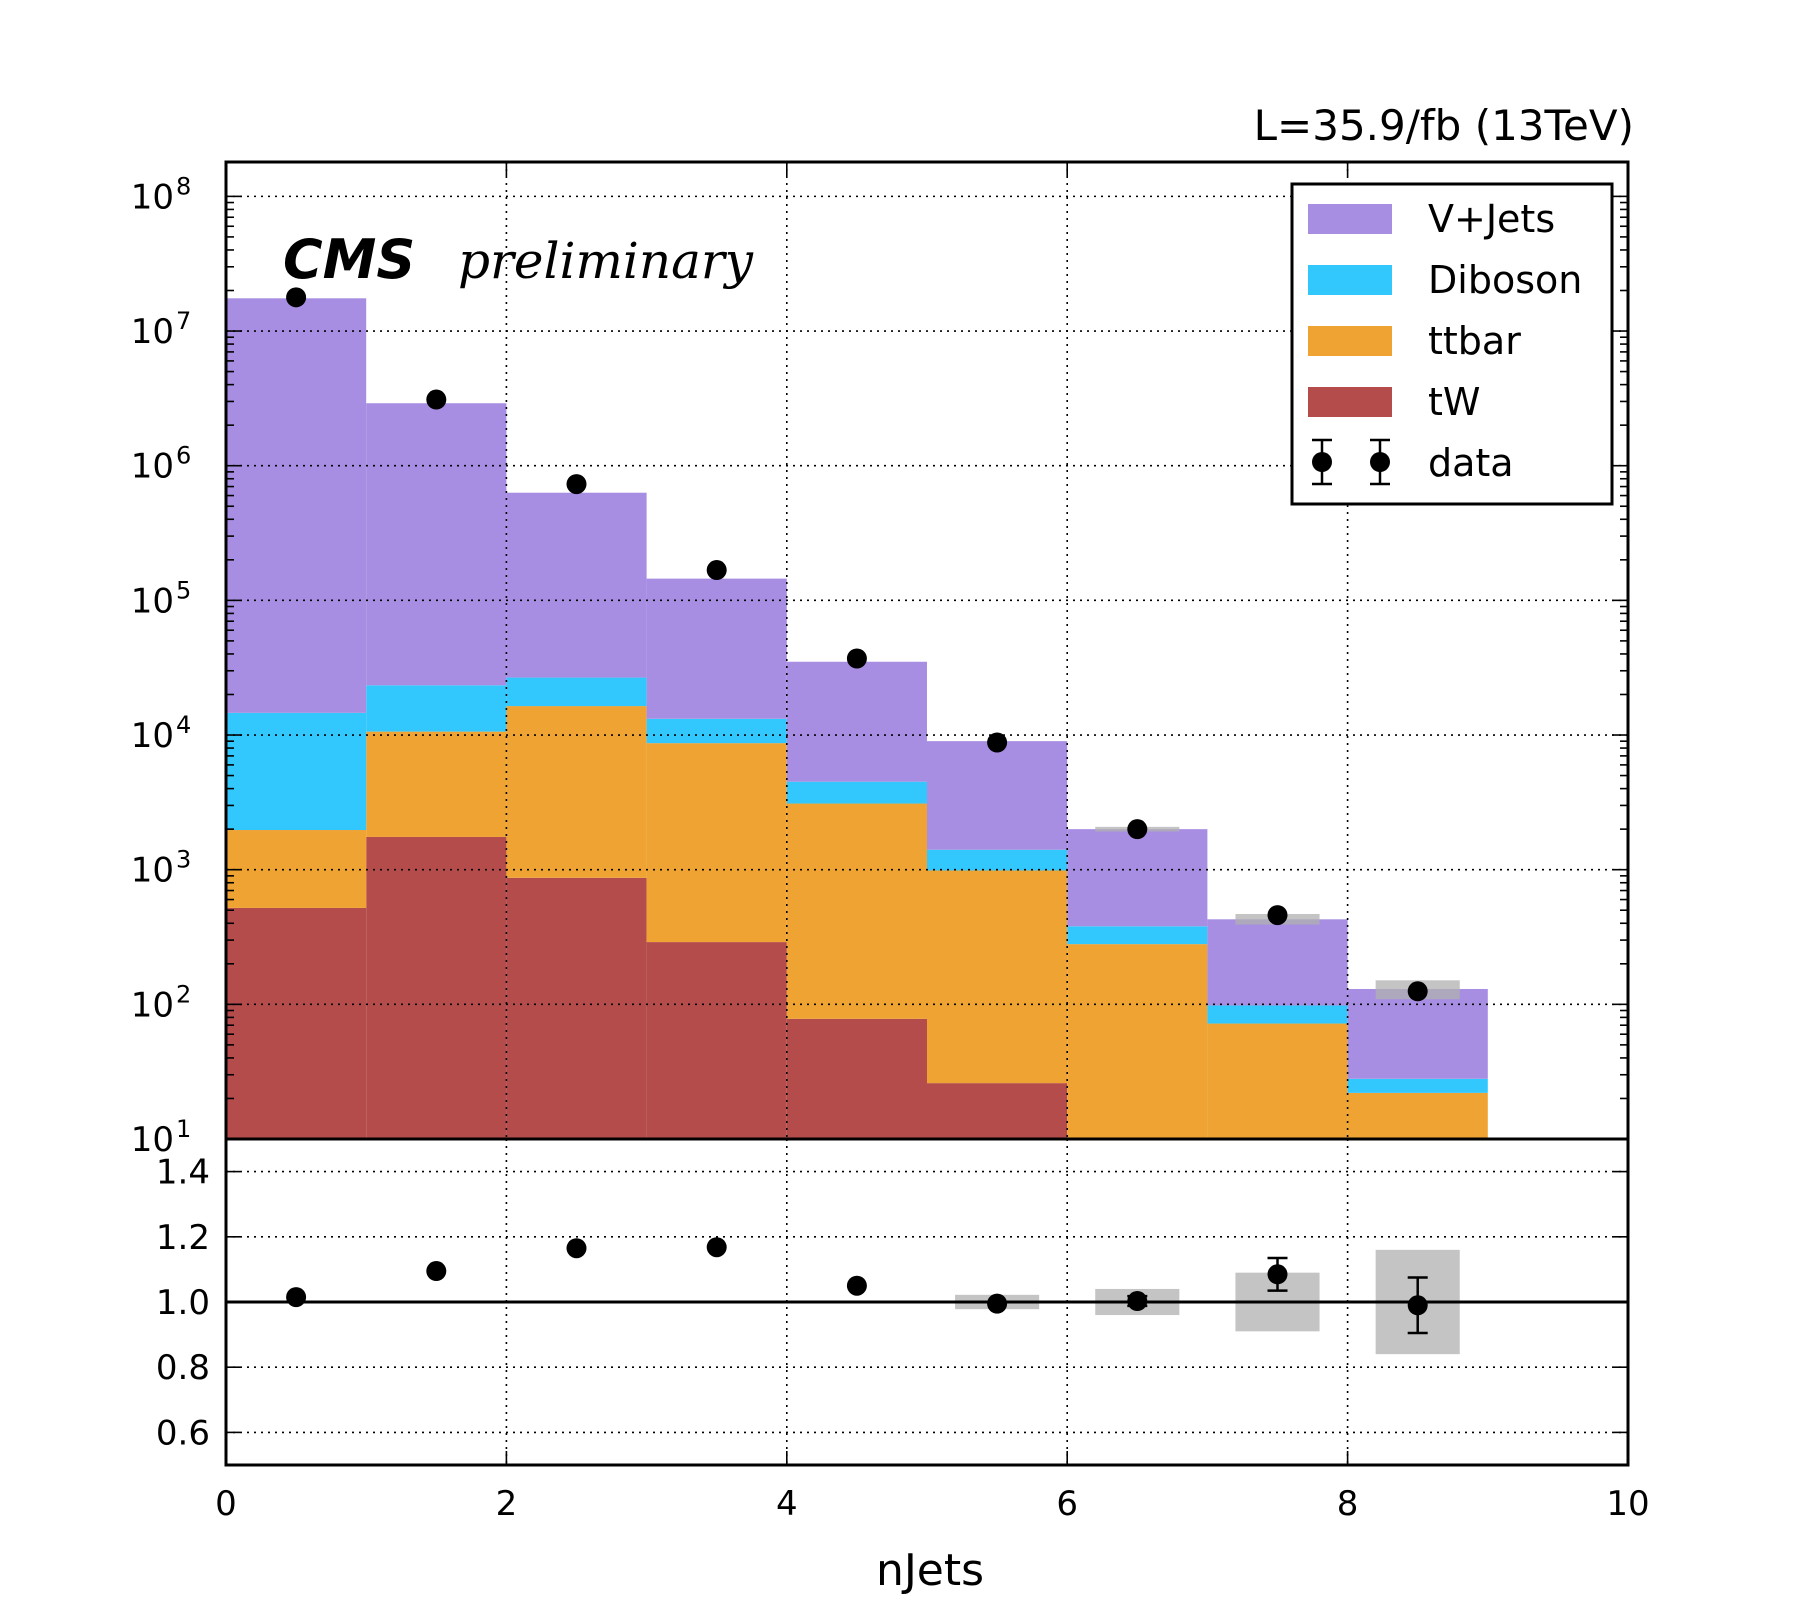  What do you see at coordinates (1350, 280) in the screenshot?
I see `legend-swatch-diboson` at bounding box center [1350, 280].